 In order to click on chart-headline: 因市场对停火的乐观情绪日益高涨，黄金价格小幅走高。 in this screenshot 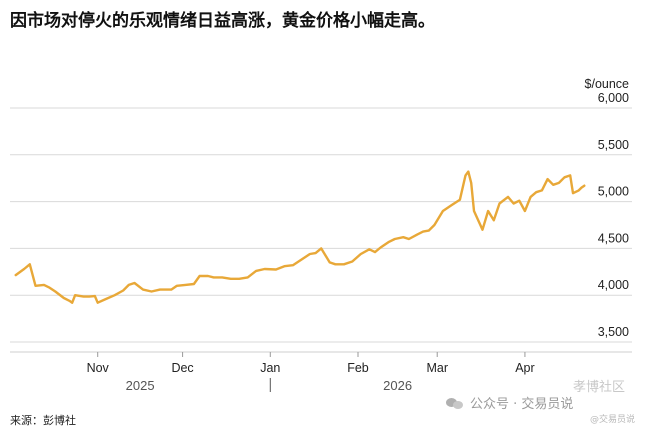, I will do `click(222, 21)`.